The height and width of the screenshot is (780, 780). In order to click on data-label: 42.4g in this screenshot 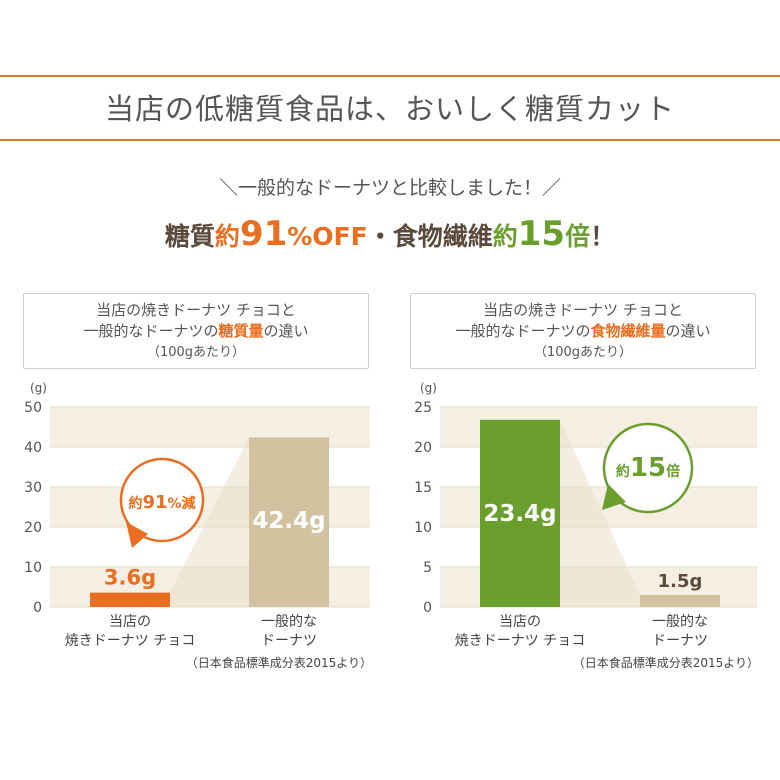, I will do `click(288, 521)`.